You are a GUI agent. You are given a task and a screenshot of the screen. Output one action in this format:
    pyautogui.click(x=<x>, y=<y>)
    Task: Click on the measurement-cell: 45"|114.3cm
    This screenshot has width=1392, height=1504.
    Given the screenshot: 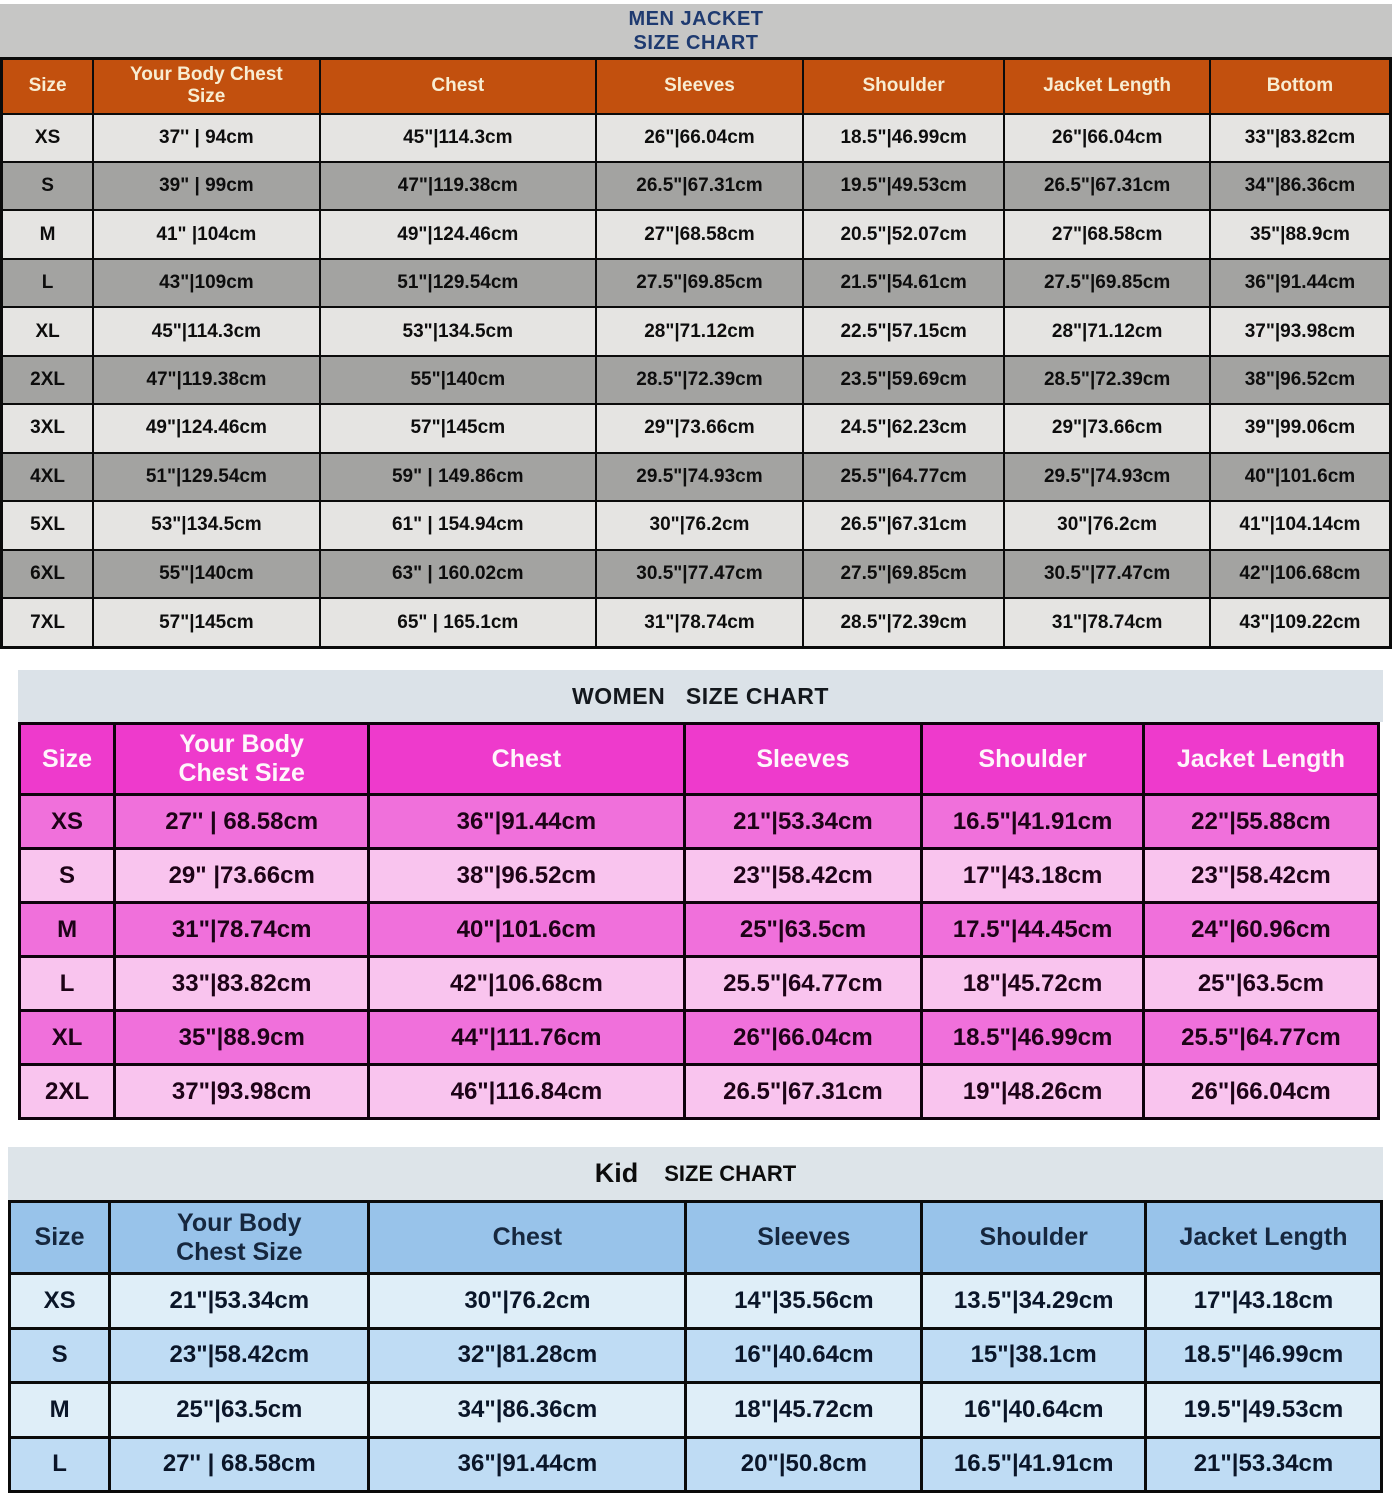 What is the action you would take?
    pyautogui.click(x=457, y=137)
    